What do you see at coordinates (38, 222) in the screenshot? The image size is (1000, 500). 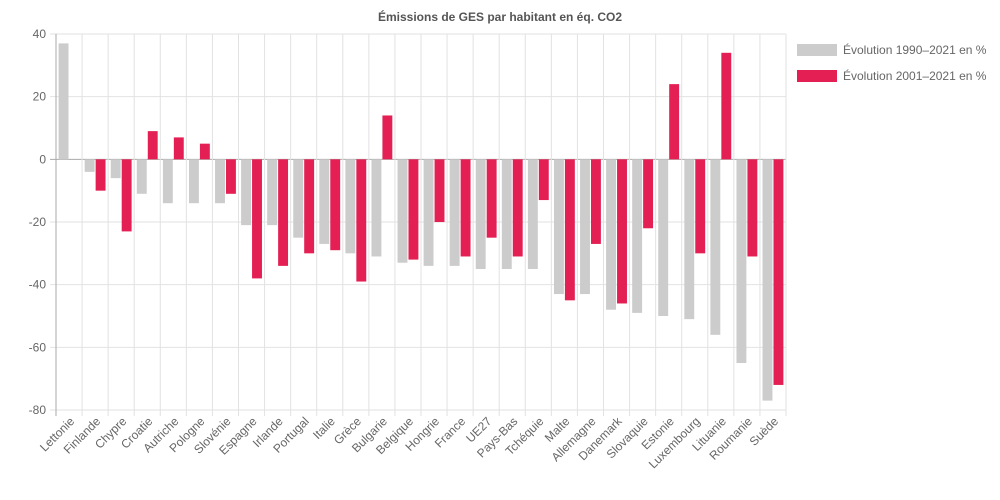 I see `y-tick-label: -20` at bounding box center [38, 222].